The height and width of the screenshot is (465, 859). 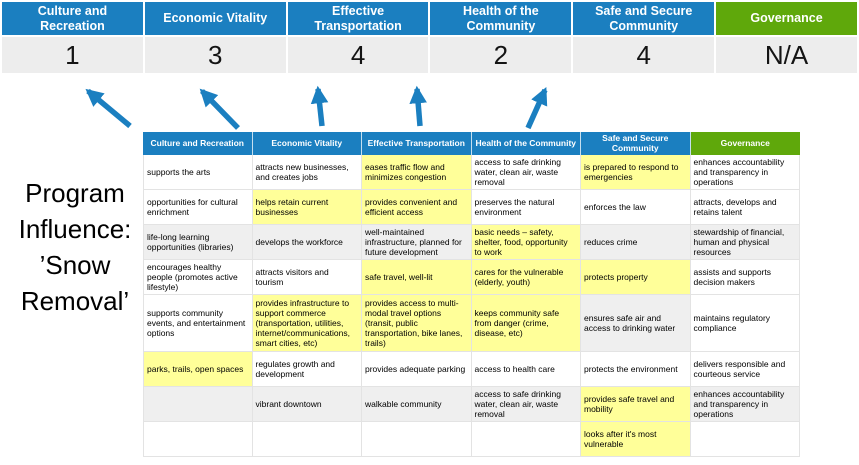 I want to click on matrix-cell: assists and supports decision makers, so click(x=745, y=277).